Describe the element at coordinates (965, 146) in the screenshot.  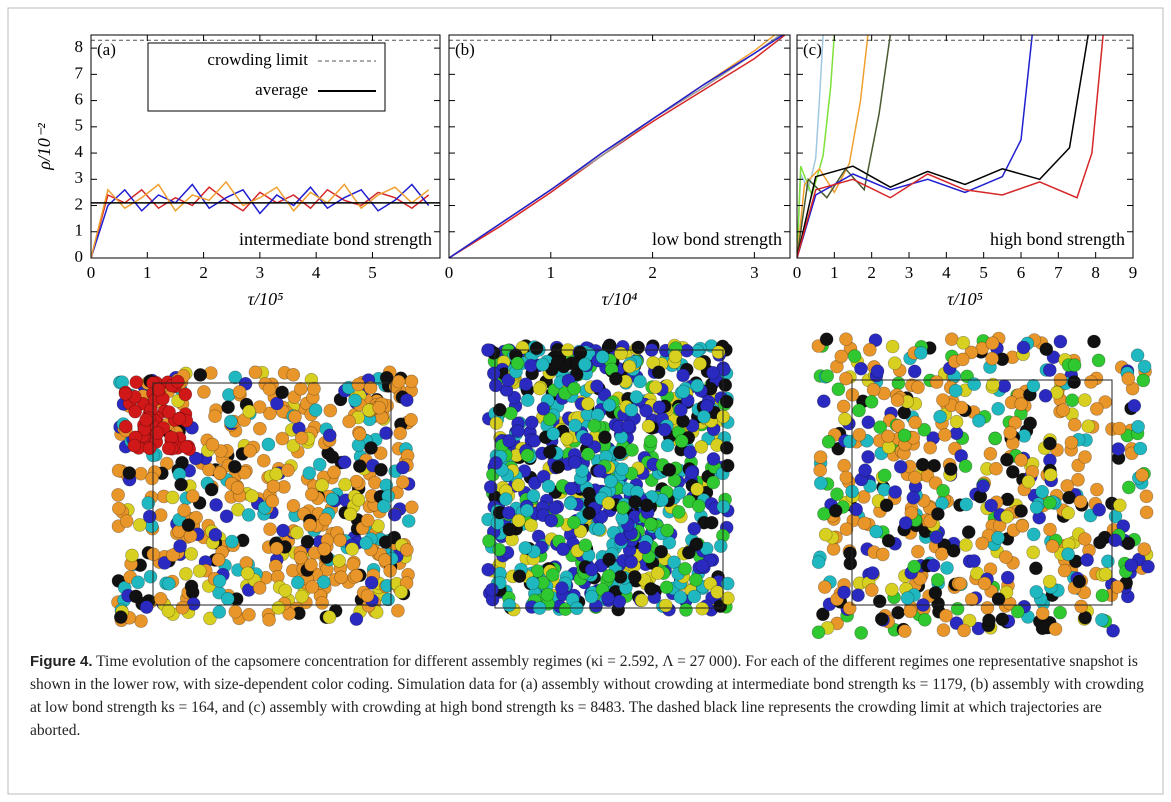
I see `plot-frame` at that location.